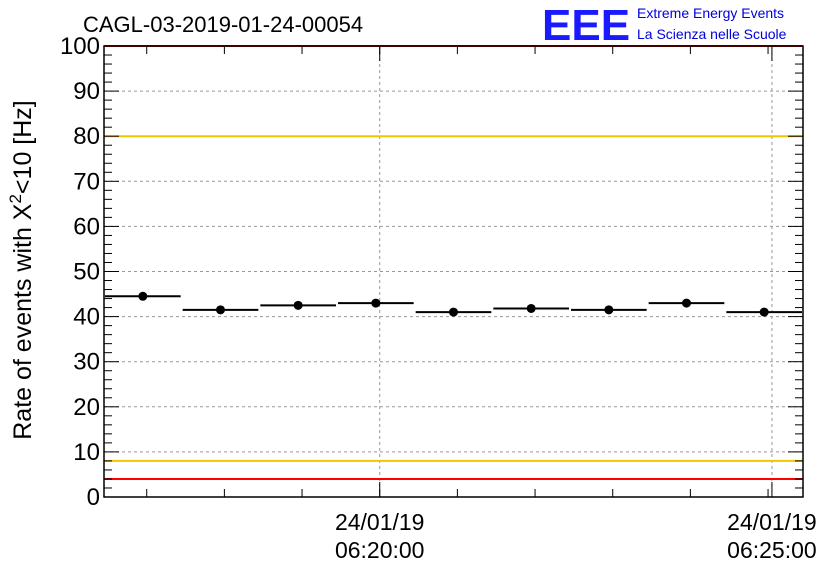  I want to click on y-tick-label: 60, so click(86, 226).